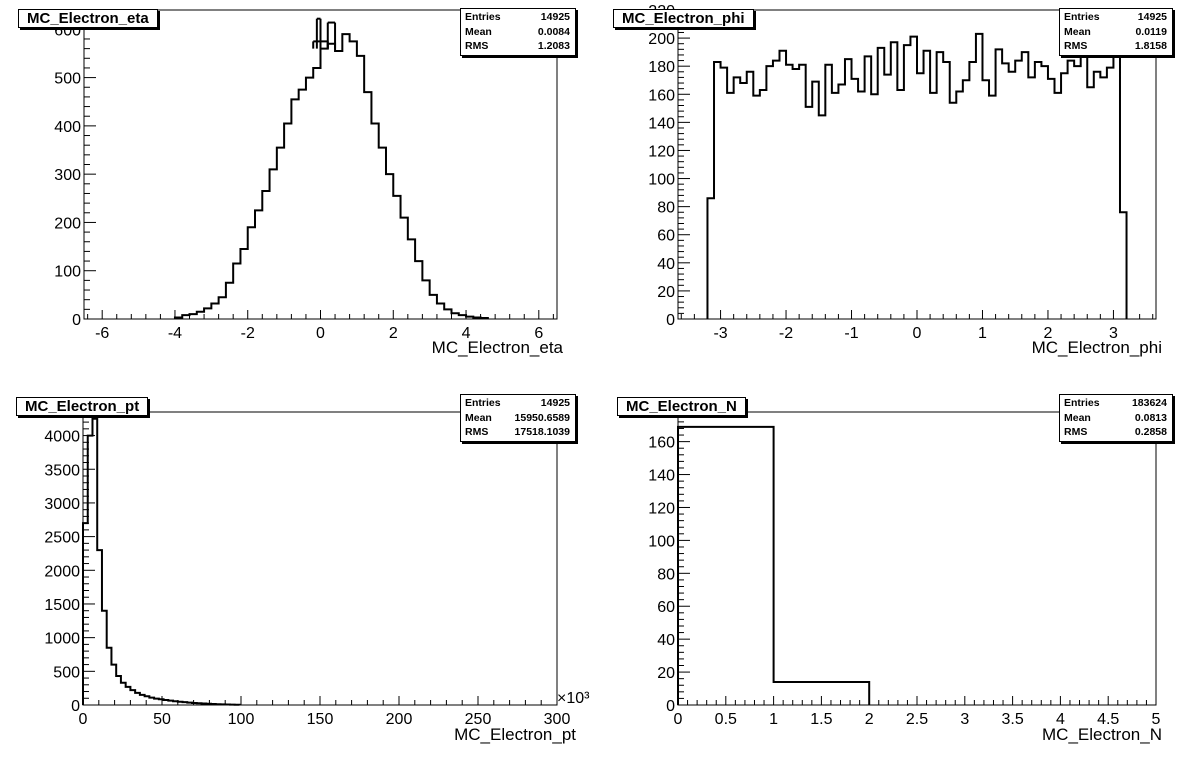 This screenshot has width=1196, height=772. I want to click on stats-mean-row: Mean 0.0084, so click(517, 32).